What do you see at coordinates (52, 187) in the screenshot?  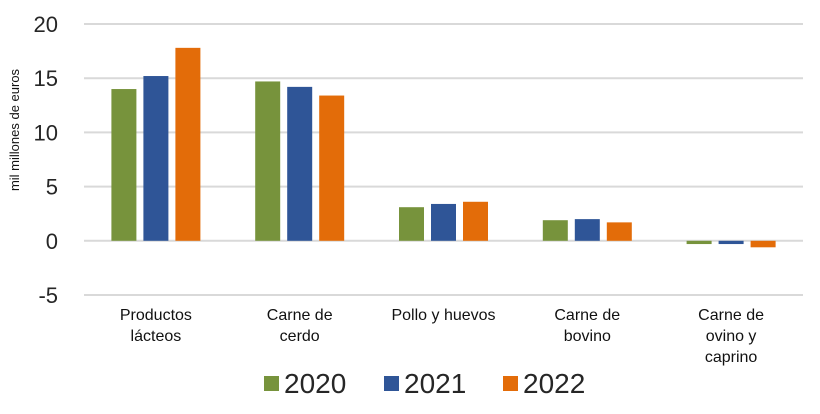 I see `y-tick-label: 5` at bounding box center [52, 187].